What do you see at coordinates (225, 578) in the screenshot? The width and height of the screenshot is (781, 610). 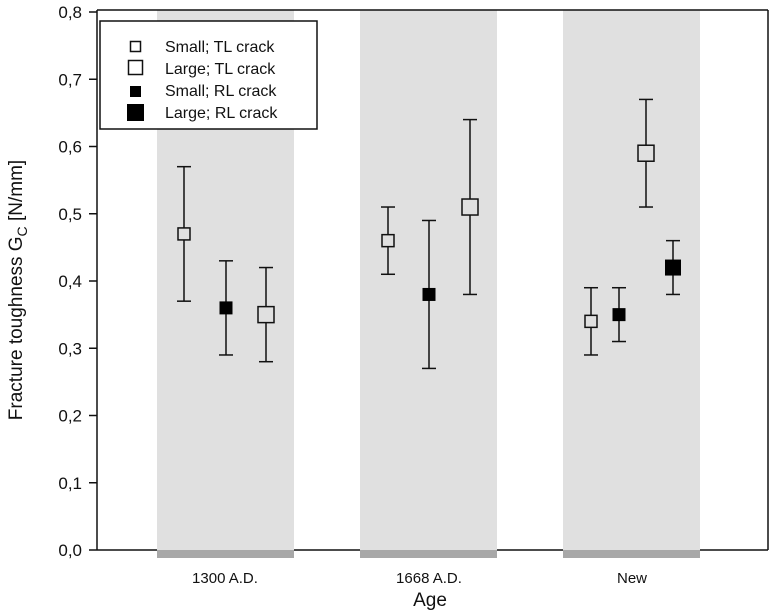 I see `category-label-1300: 1300 A.D.` at bounding box center [225, 578].